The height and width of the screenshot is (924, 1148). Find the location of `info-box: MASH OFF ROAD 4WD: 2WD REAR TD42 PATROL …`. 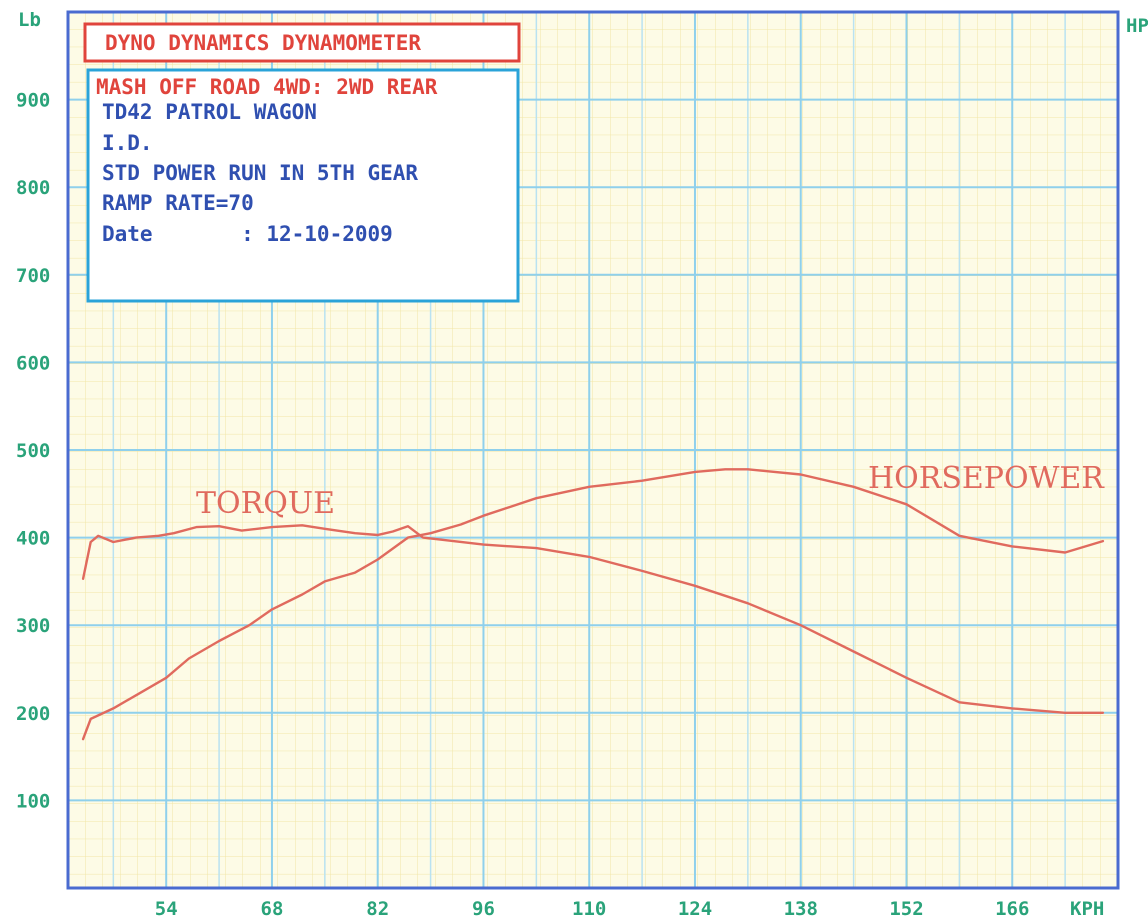

info-box: MASH OFF ROAD 4WD: 2WD REAR TD42 PATROL … is located at coordinates (303, 185).